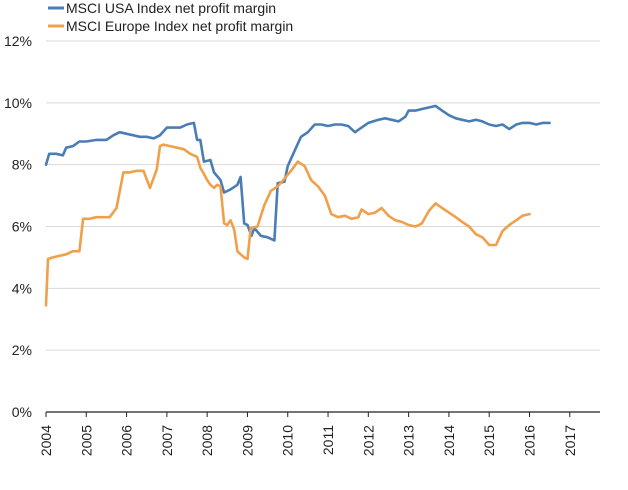 This screenshot has width=628, height=490. Describe the element at coordinates (409, 440) in the screenshot. I see `x-tick-label: 2013` at that location.